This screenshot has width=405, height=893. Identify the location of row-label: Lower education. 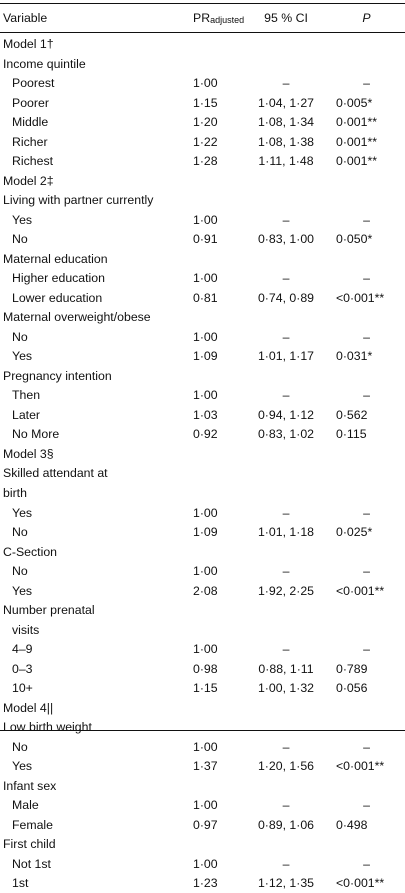
(57, 297).